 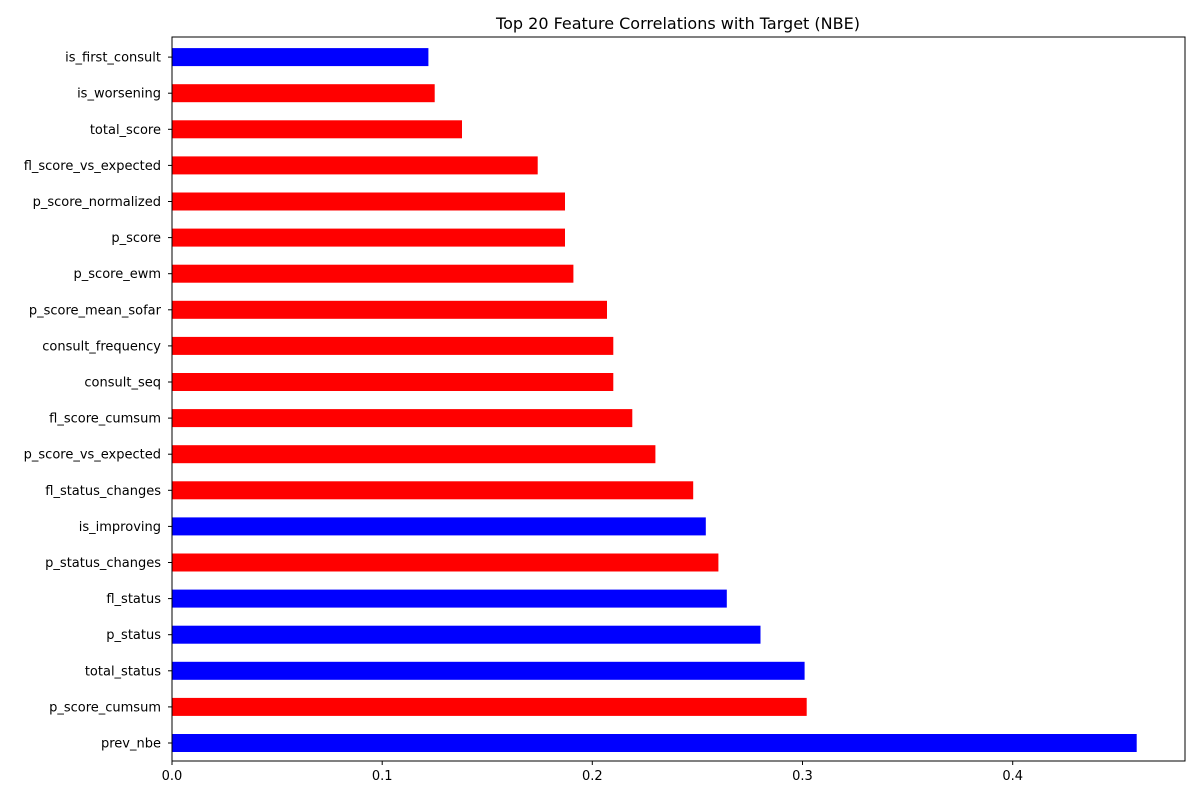 What do you see at coordinates (92, 455) in the screenshot?
I see `category-label-p_score_vs_expected: p_score_vs_expected` at bounding box center [92, 455].